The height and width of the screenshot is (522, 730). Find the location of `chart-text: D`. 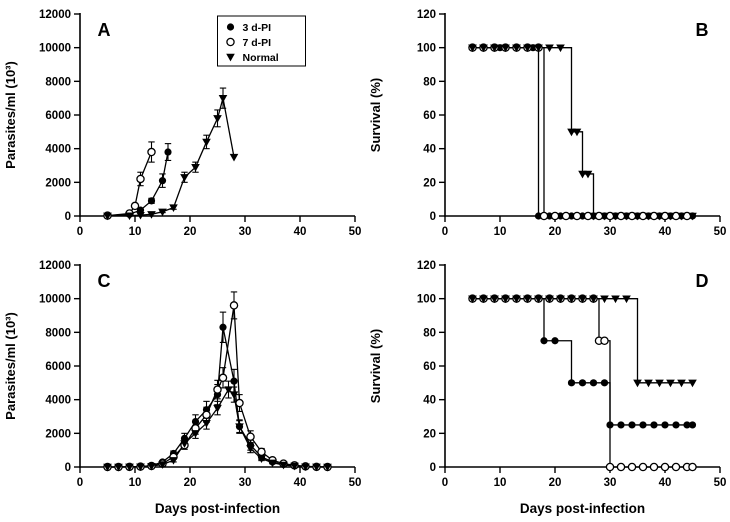

chart-text: D is located at coordinates (702, 281).